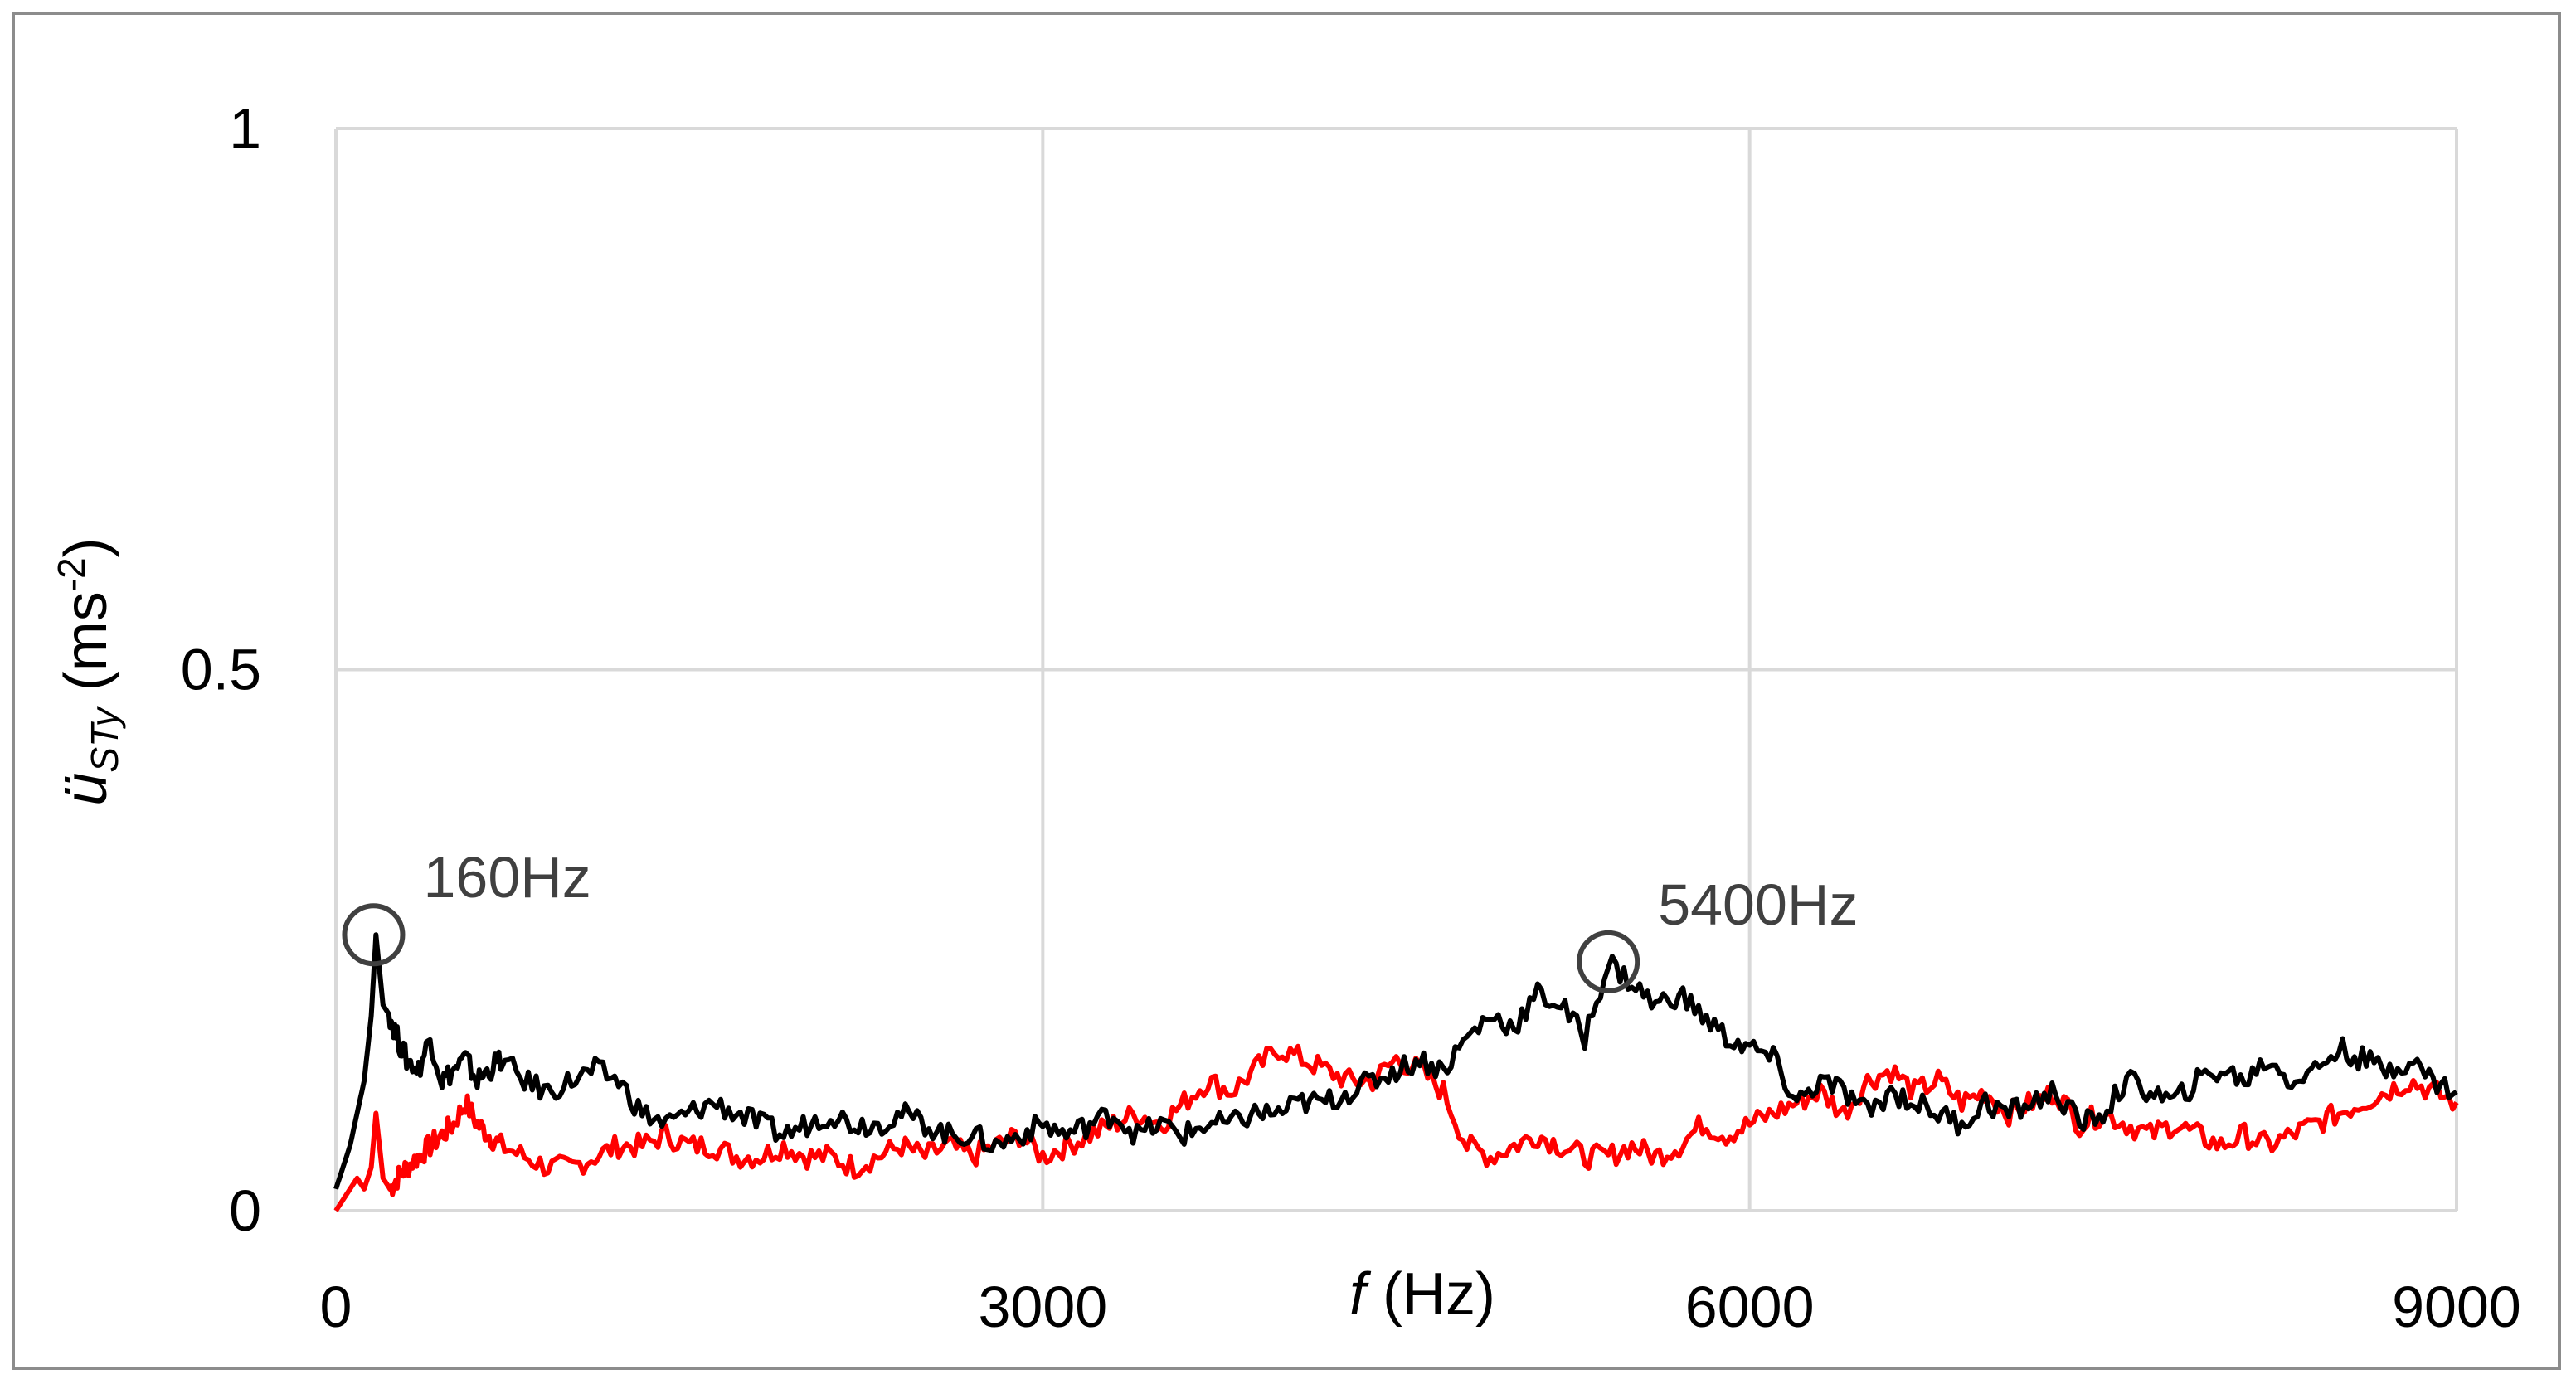 This screenshot has width=2576, height=1384. What do you see at coordinates (1100, 919) in the screenshot?
I see `annotation-layer: 160Hz 5400Hz` at bounding box center [1100, 919].